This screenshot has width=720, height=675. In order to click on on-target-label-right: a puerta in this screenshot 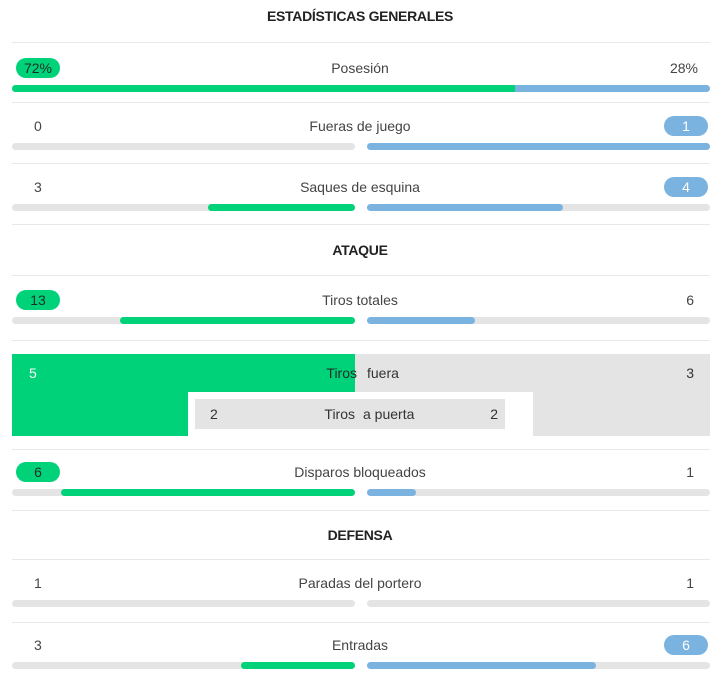, I will do `click(389, 414)`.